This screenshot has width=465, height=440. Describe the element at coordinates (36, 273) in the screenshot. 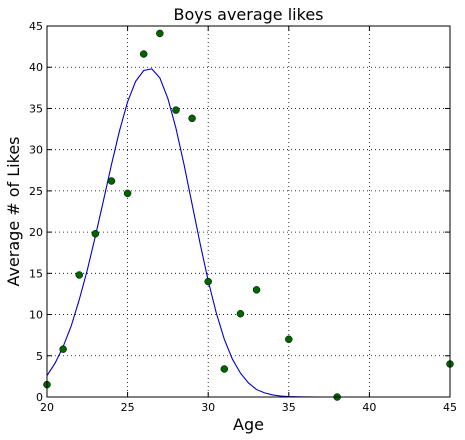

I see `y-tick-label: 15` at that location.